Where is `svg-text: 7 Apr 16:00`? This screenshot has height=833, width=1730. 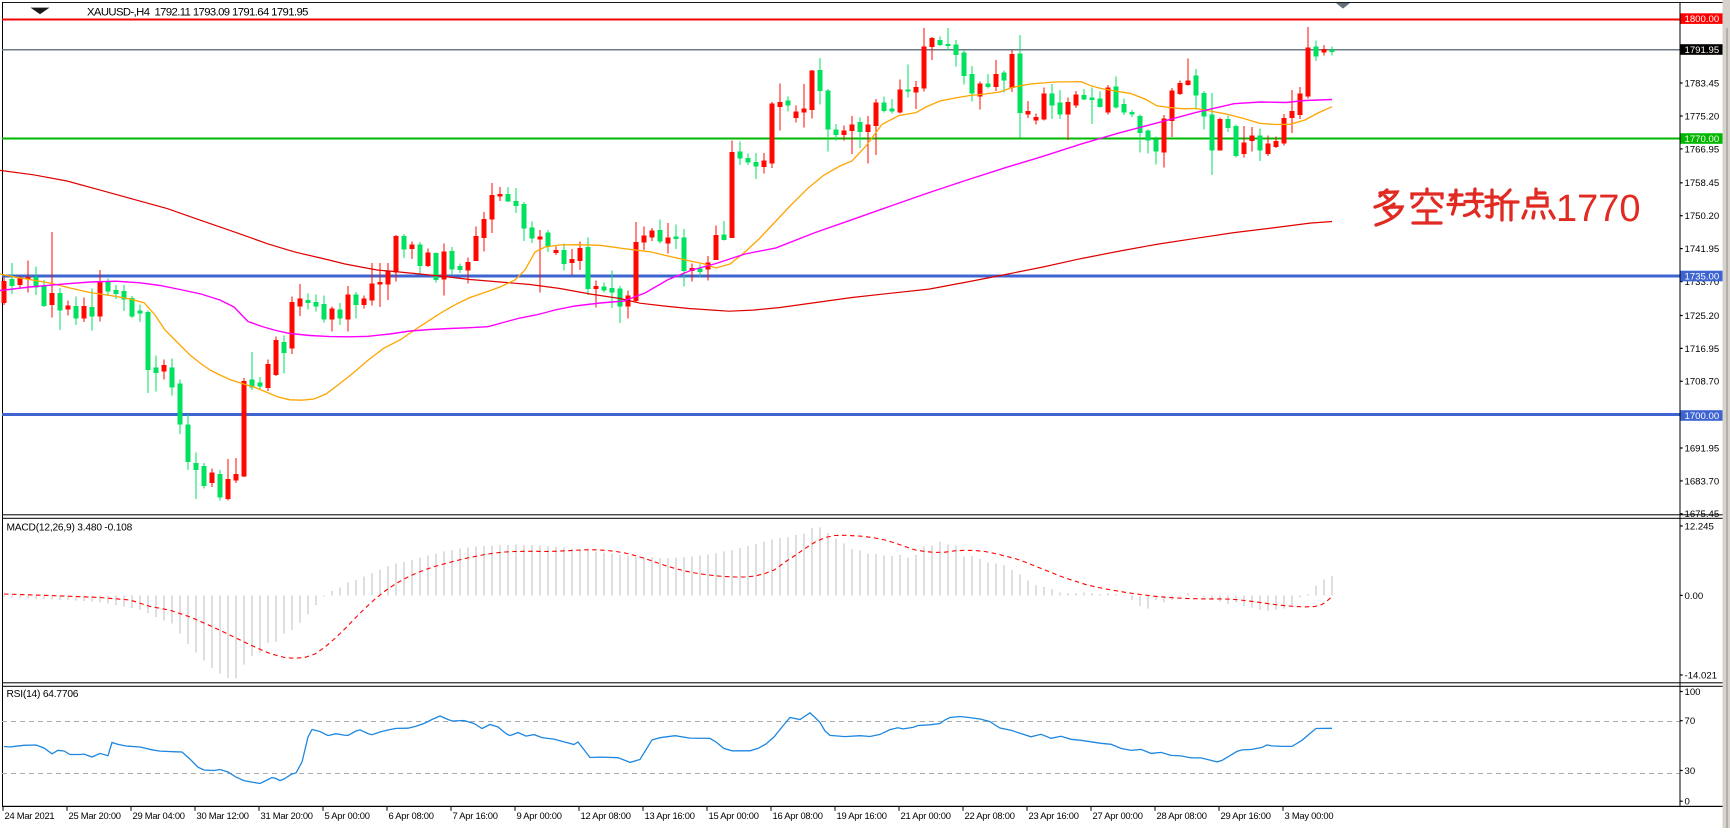 svg-text: 7 Apr 16:00 is located at coordinates (475, 815).